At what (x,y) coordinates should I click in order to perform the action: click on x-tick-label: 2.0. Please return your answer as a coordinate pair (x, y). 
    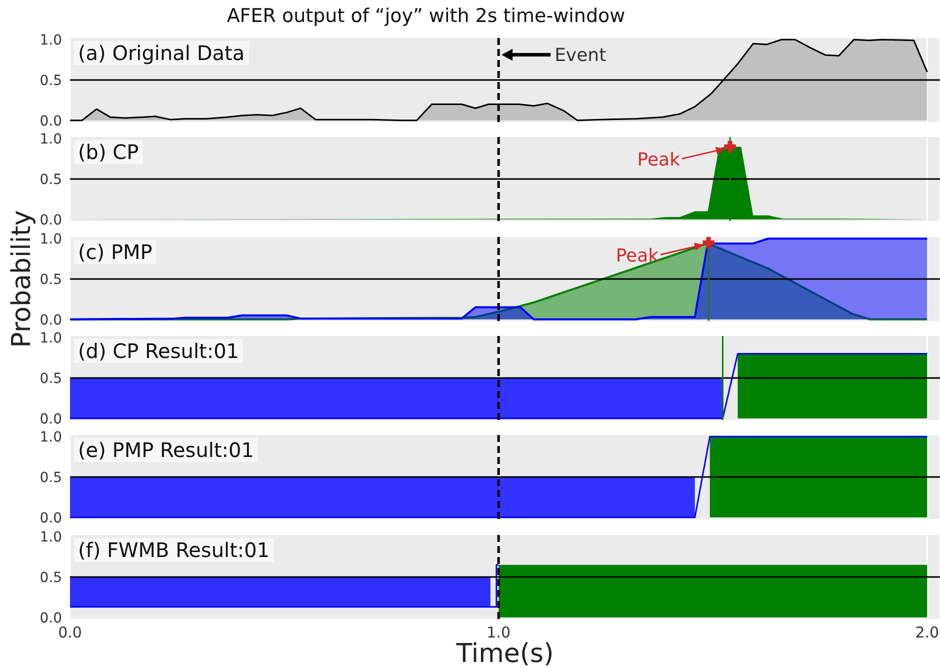
    Looking at the image, I should click on (927, 633).